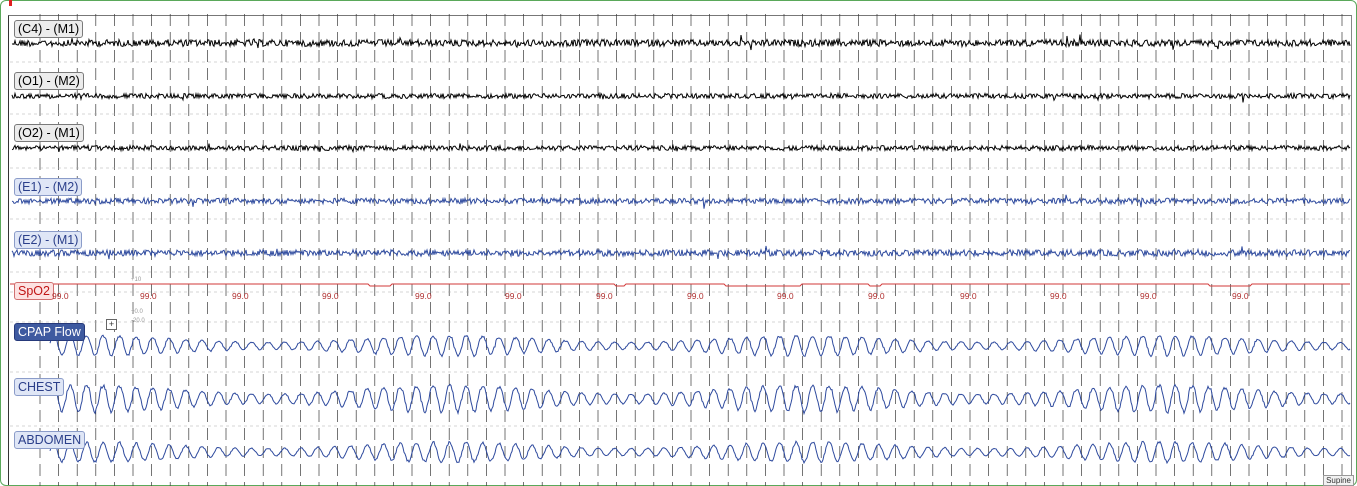 This screenshot has width=1357, height=486. What do you see at coordinates (700, 346) in the screenshot?
I see `cpap-flow-trace` at bounding box center [700, 346].